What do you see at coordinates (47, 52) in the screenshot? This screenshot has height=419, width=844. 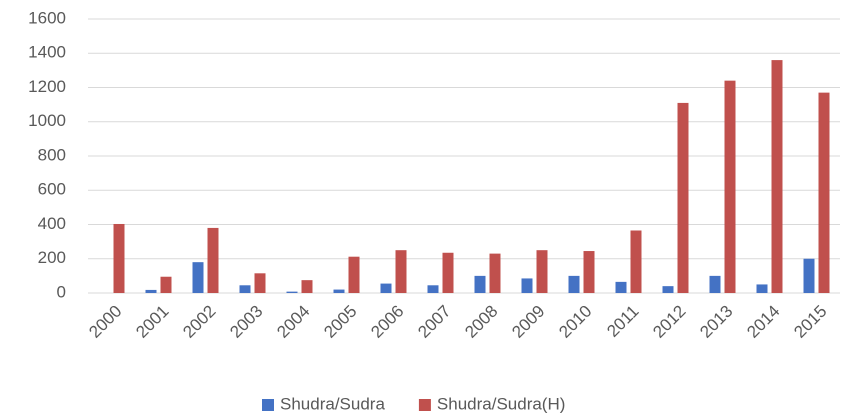 I see `y-tick-label: 1400` at bounding box center [47, 52].